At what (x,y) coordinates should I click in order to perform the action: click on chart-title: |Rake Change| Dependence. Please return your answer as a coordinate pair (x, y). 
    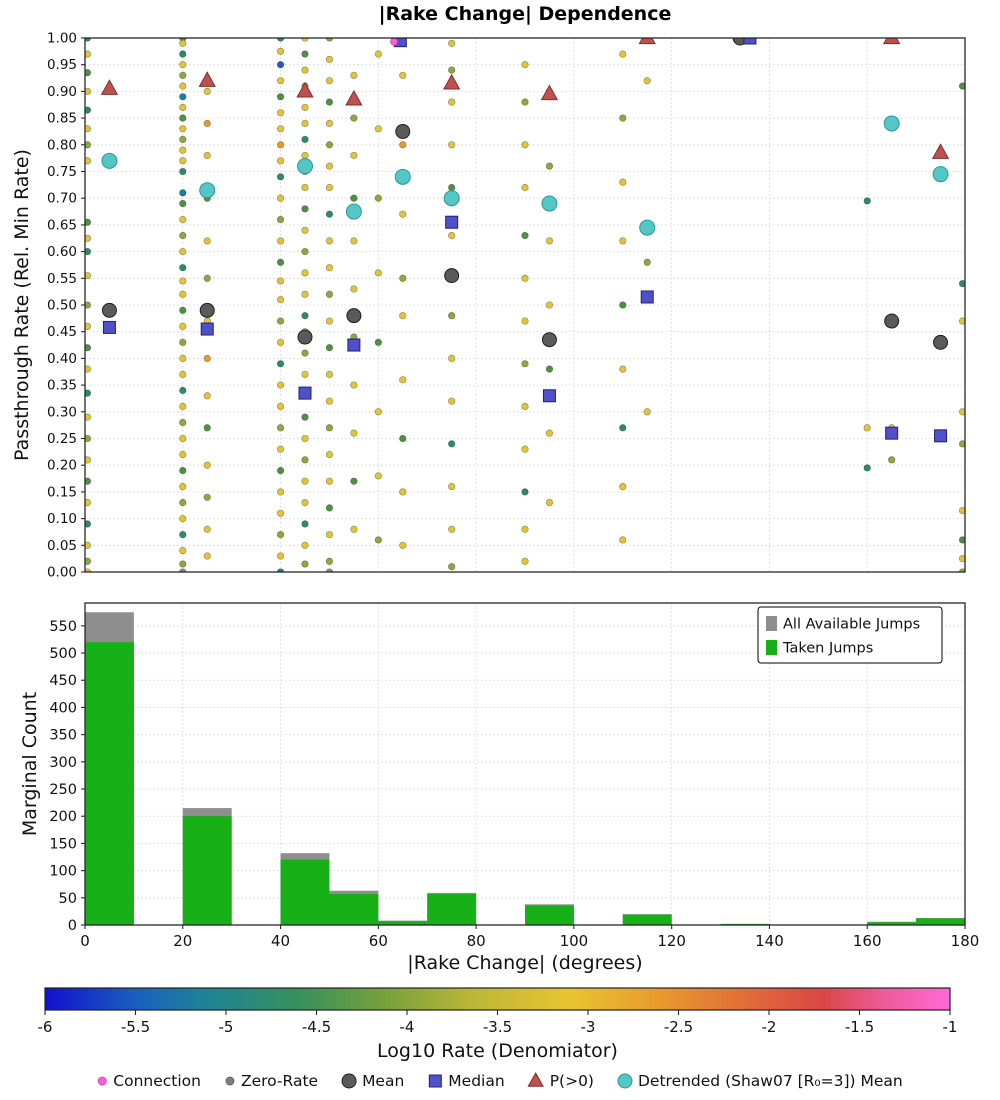
    Looking at the image, I should click on (525, 14).